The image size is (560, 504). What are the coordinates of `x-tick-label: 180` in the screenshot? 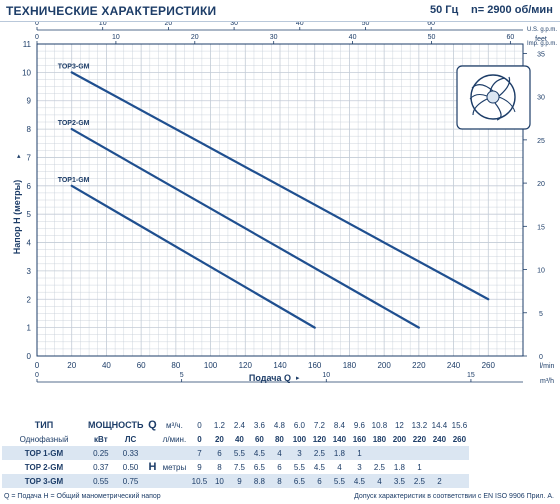 It's located at (350, 365).